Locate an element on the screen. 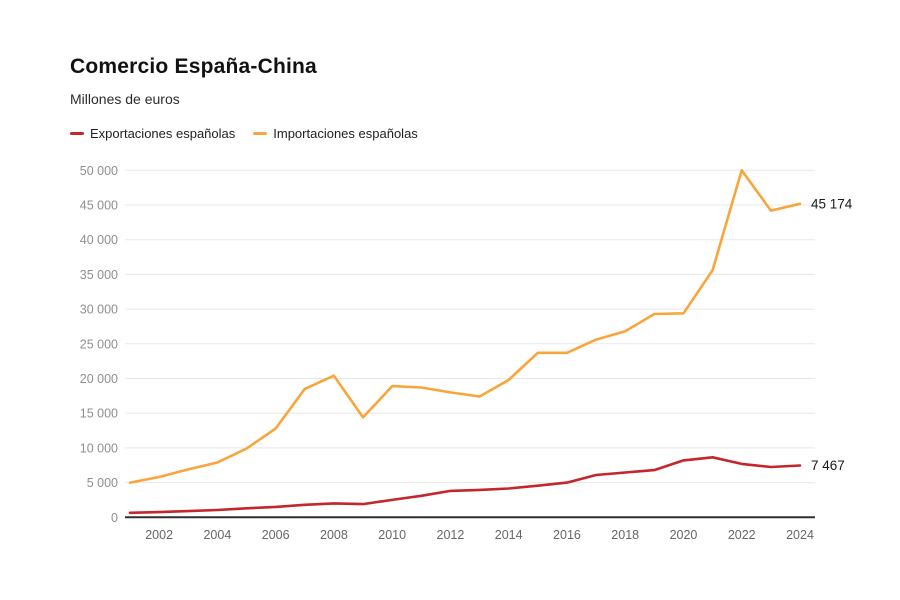  x-tick-label: 2004 is located at coordinates (217, 535).